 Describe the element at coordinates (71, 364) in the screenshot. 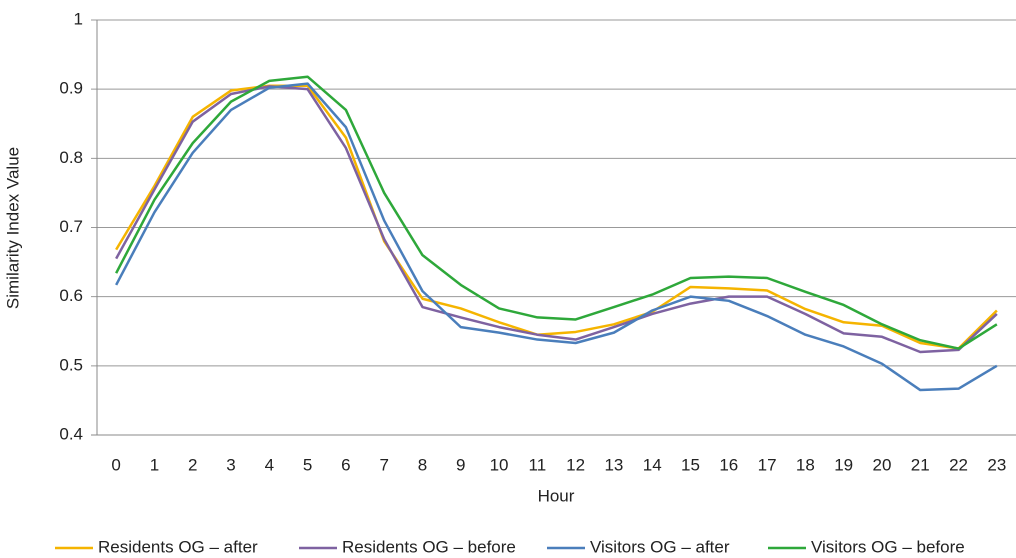

I see `y-tick-label: 0.5` at that location.